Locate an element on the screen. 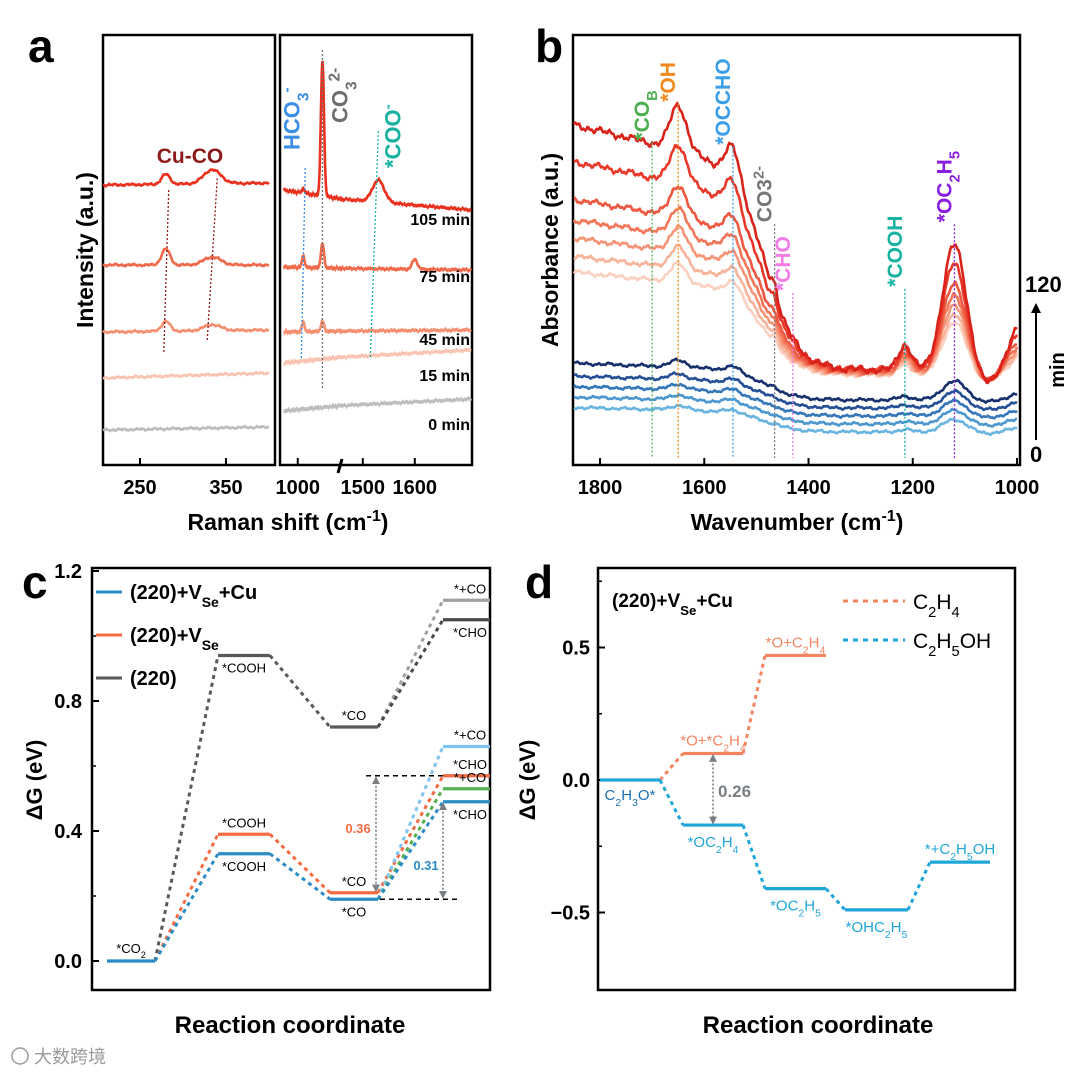 This screenshot has height=1080, width=1080. level-label: *OHC2H5 is located at coordinates (877, 930).